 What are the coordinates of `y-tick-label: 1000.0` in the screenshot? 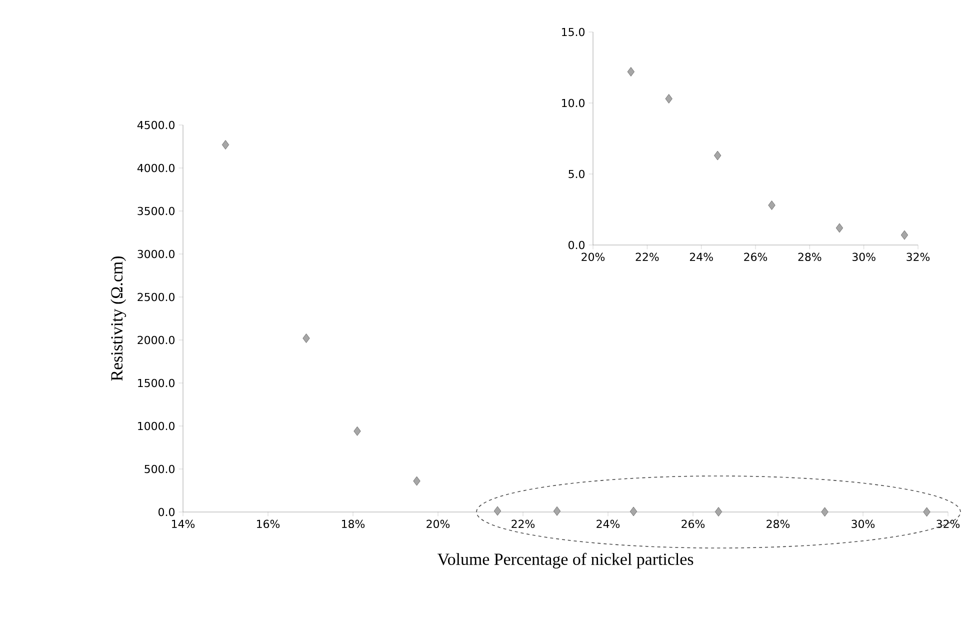 It's located at (156, 426).